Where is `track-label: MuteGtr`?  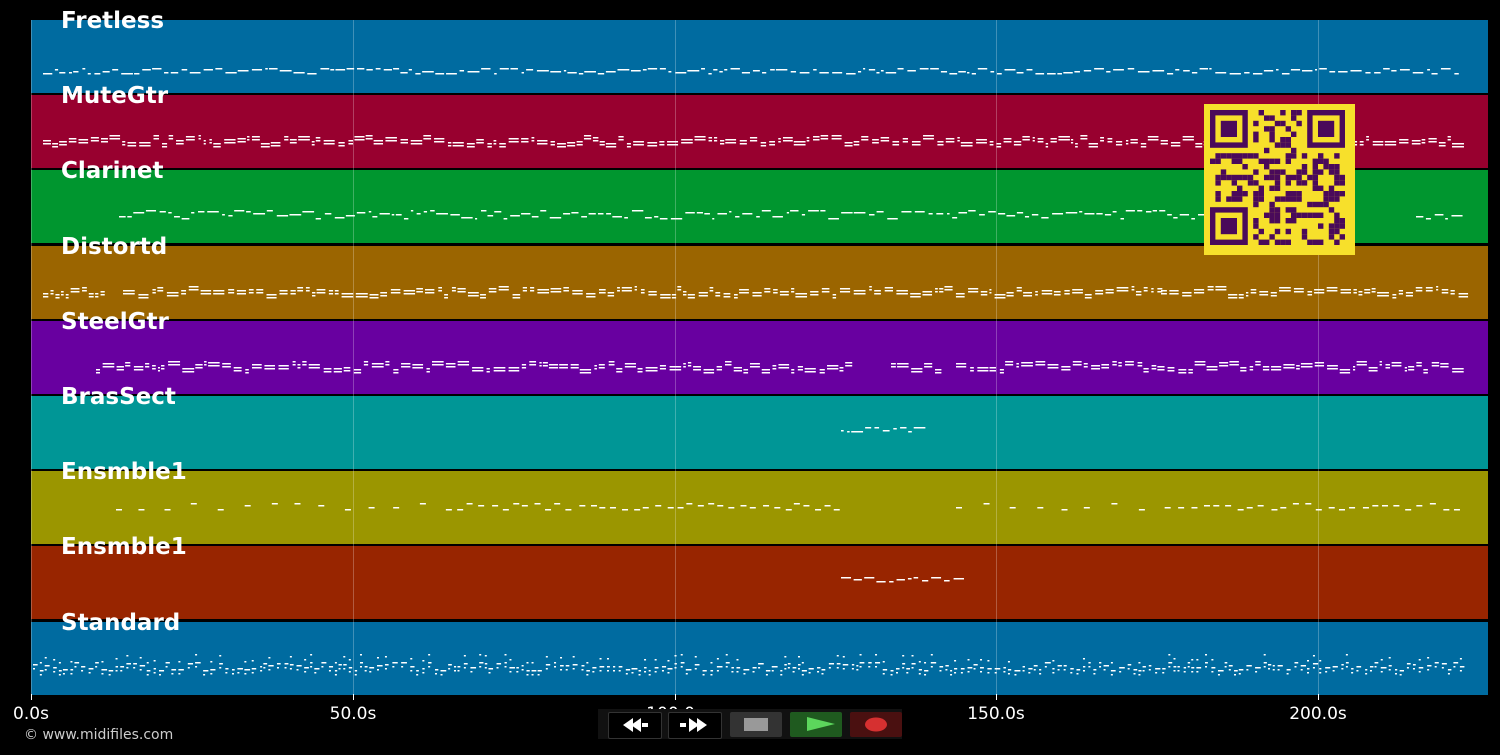
track-label: MuteGtr is located at coordinates (115, 96).